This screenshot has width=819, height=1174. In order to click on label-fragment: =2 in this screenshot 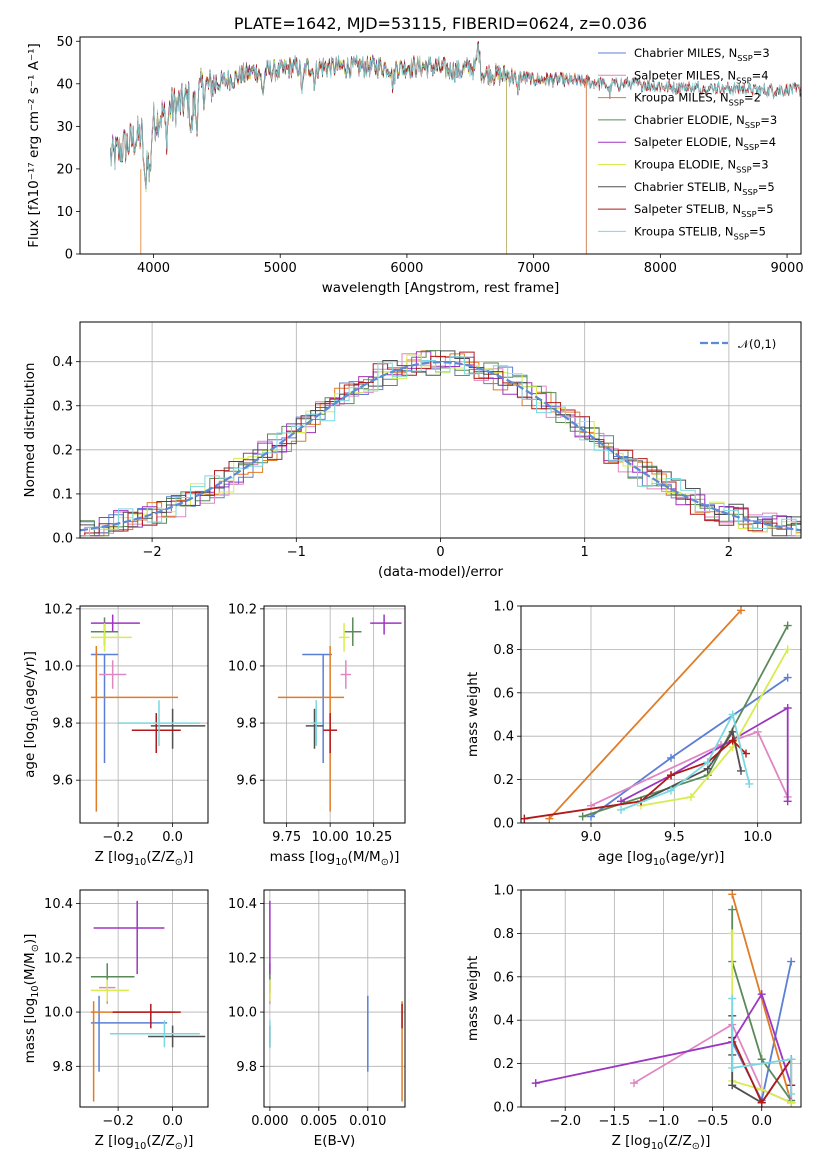, I will do `click(752, 98)`.